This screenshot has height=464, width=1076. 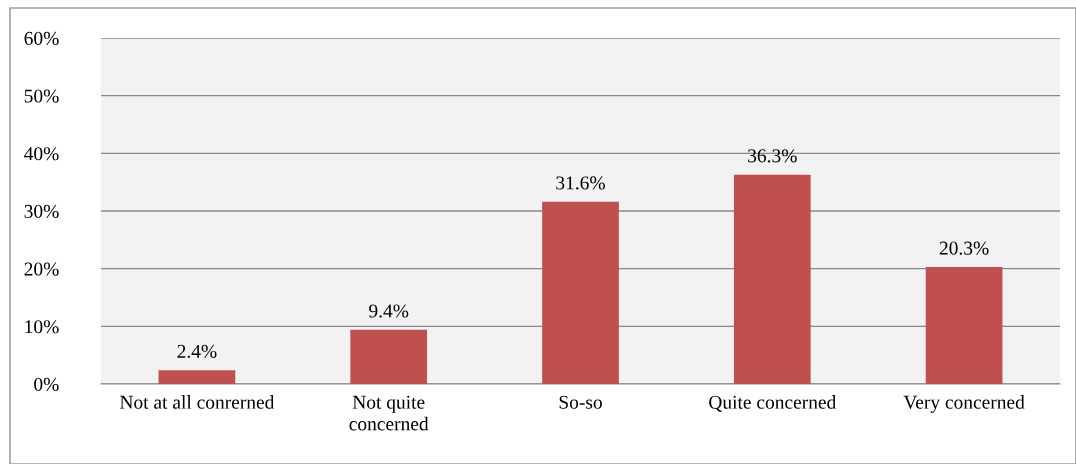 What do you see at coordinates (41, 96) in the screenshot?
I see `y-tick-label: 50%` at bounding box center [41, 96].